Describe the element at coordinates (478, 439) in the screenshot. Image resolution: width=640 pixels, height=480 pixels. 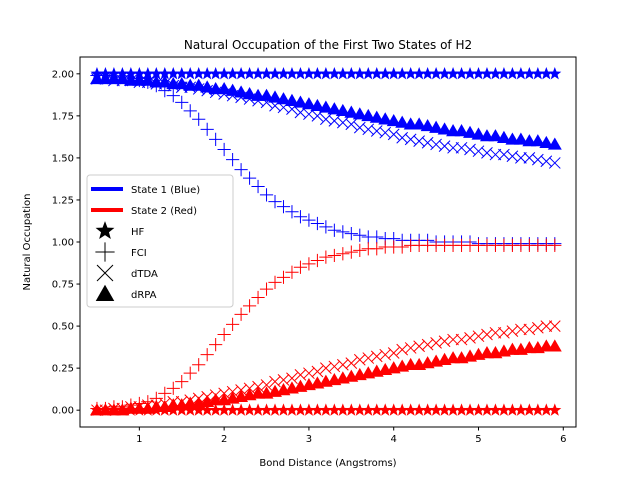
I see `x-tick-label: 5` at that location.